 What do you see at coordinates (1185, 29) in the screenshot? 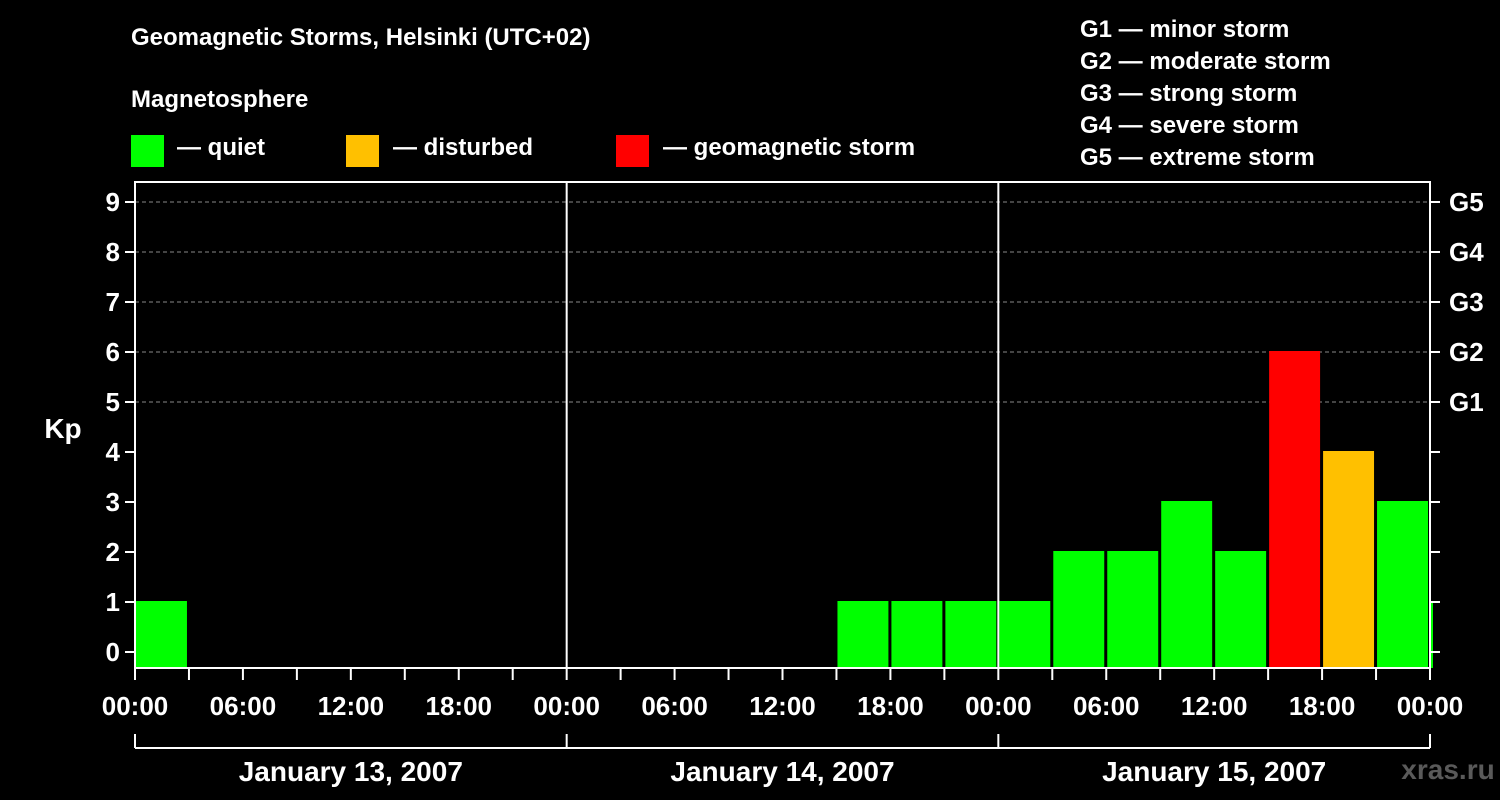
I see `storm-scale-g1: G1 — minor storm` at bounding box center [1185, 29].